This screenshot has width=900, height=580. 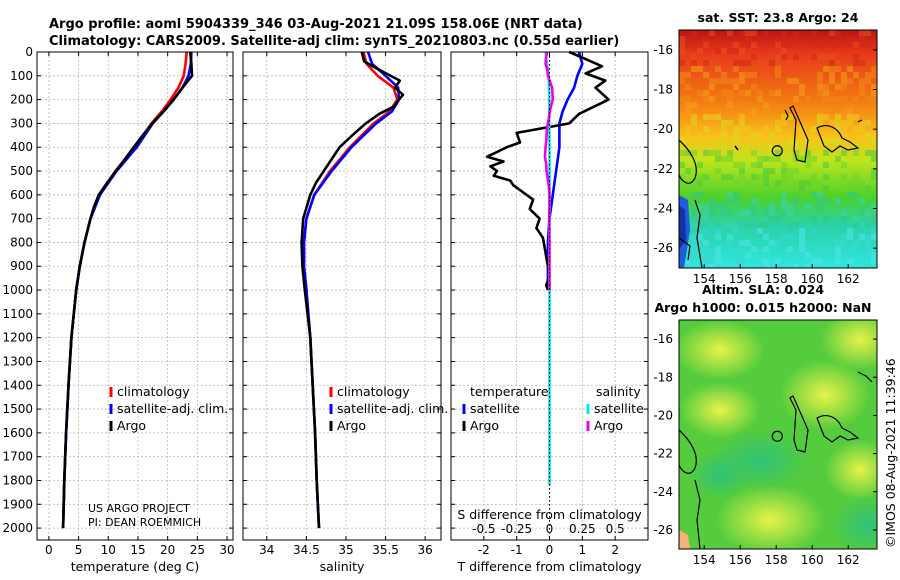 What do you see at coordinates (17, 409) in the screenshot?
I see `y-tick-label: 1500` at bounding box center [17, 409].